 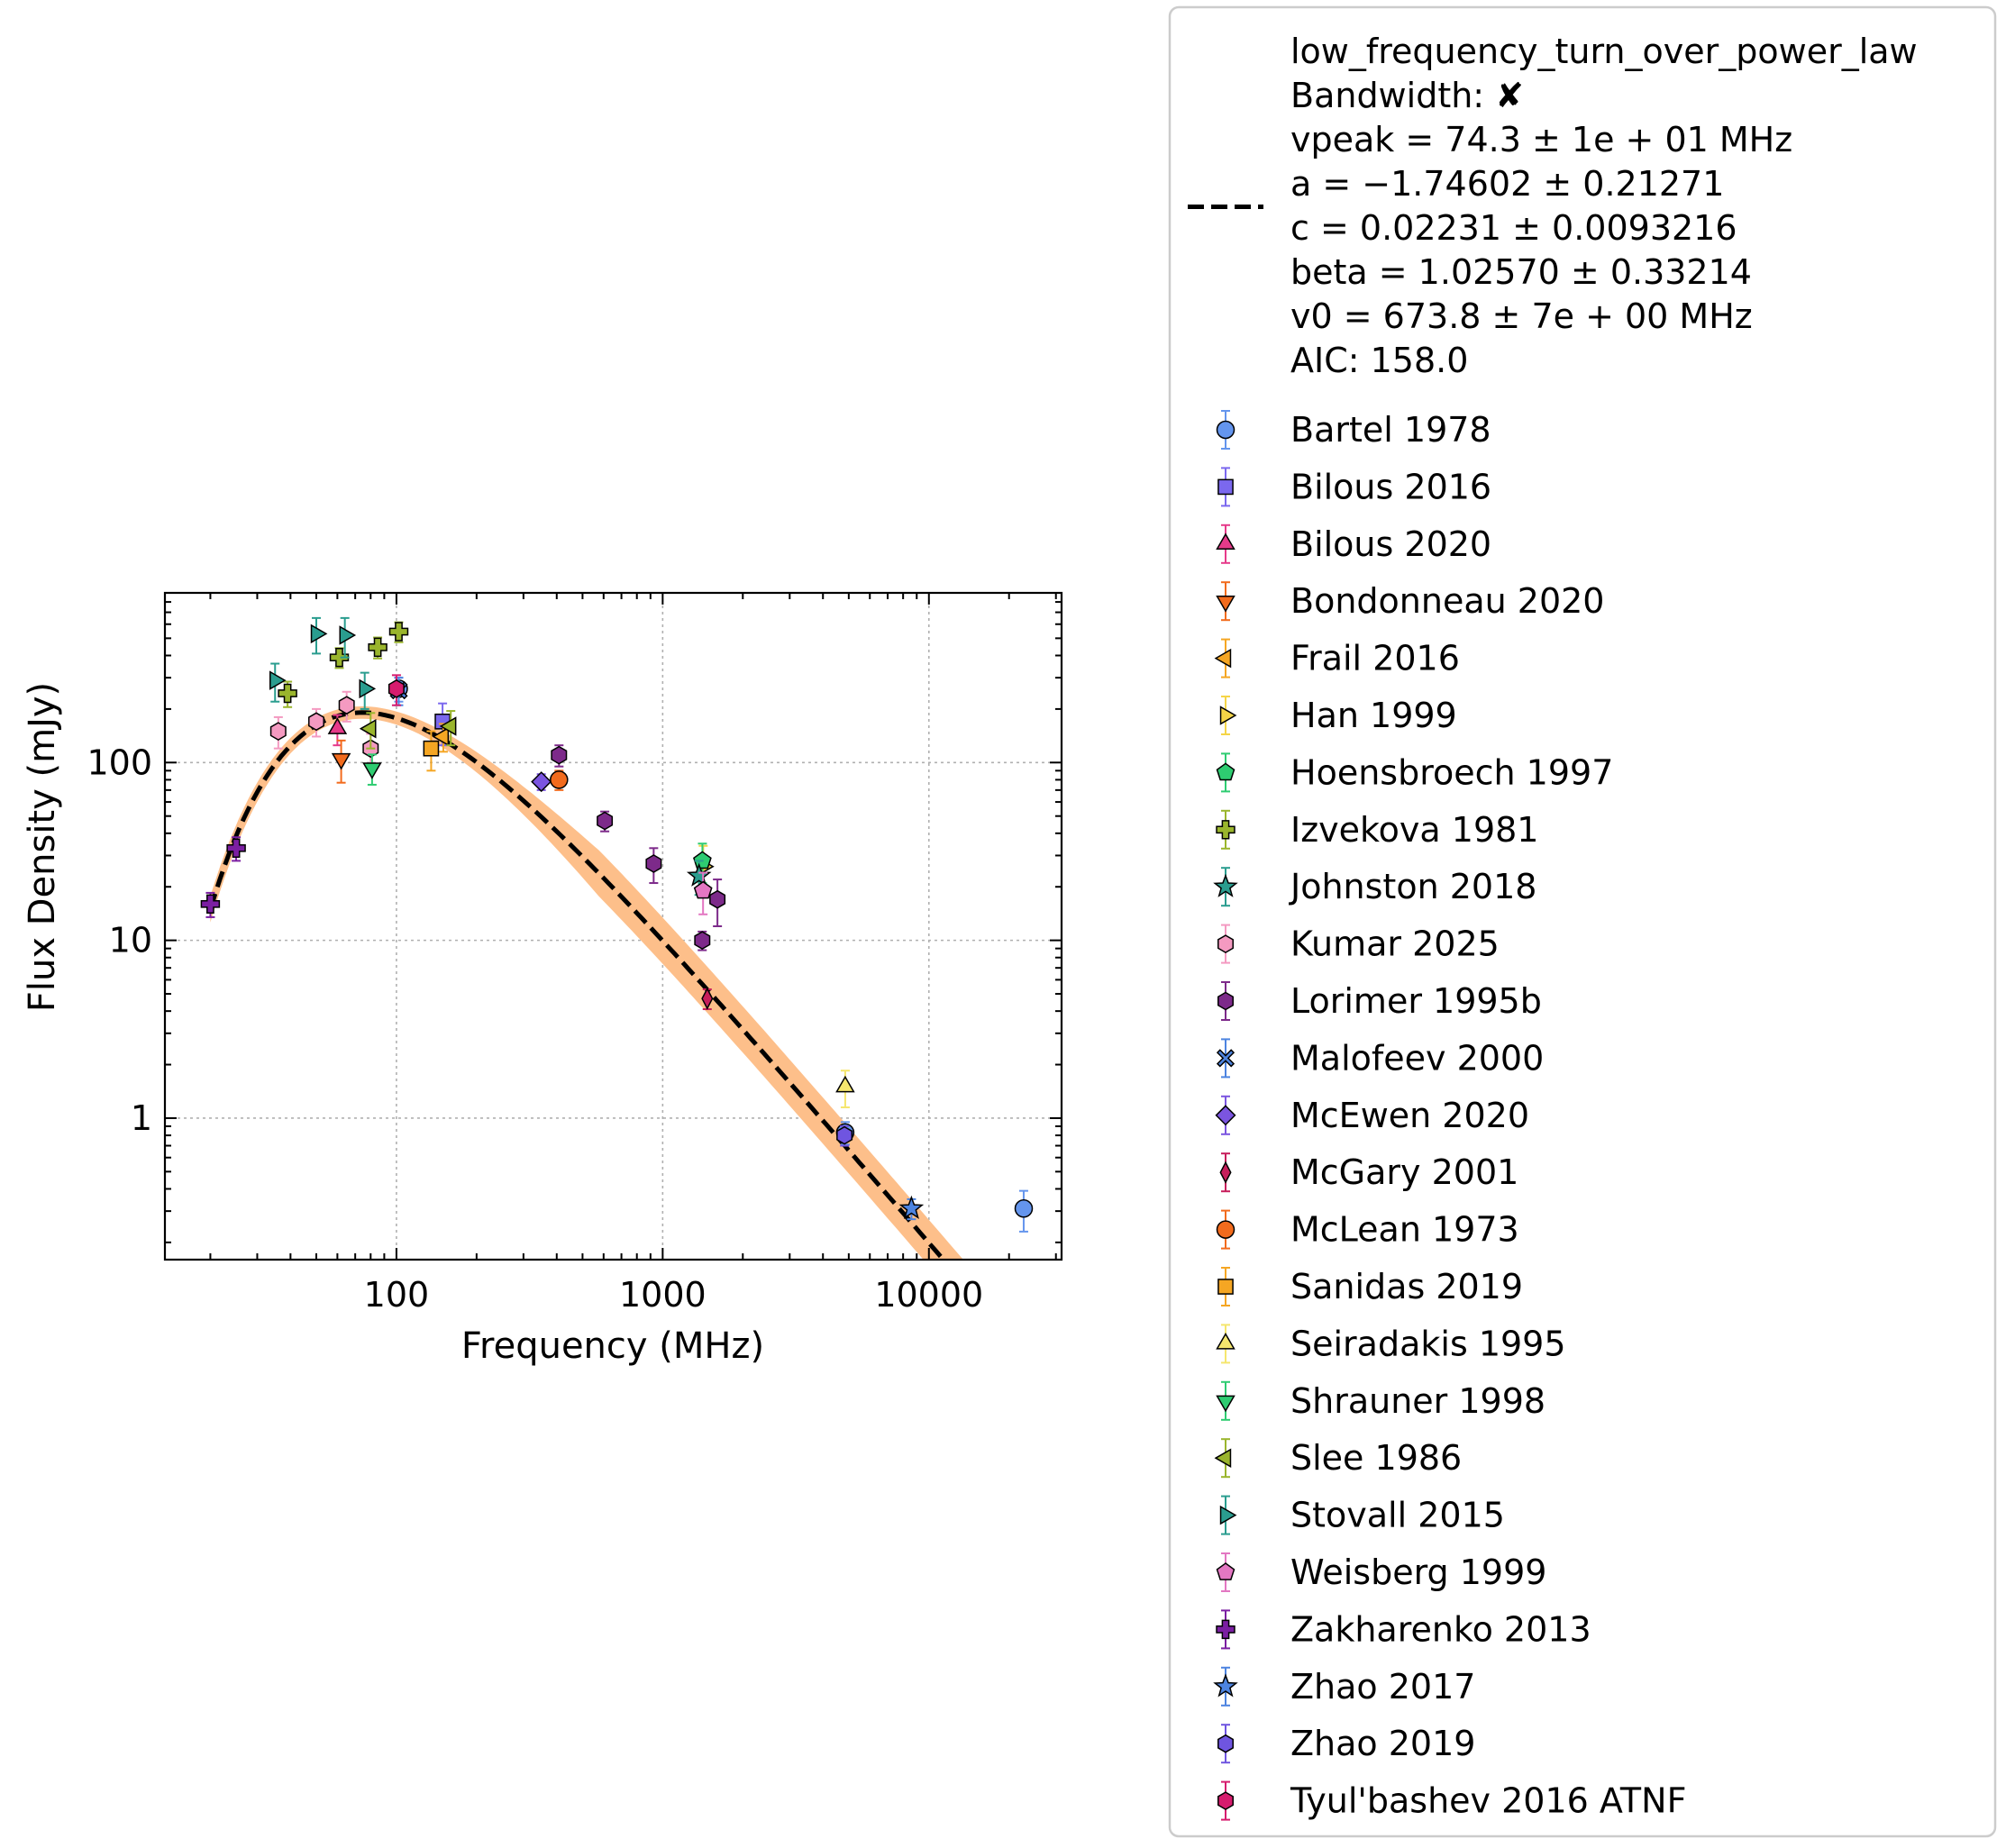 What do you see at coordinates (1507, 184) in the screenshot?
I see `legend-fit-text: a = −1.74602 ± 0.21271` at bounding box center [1507, 184].